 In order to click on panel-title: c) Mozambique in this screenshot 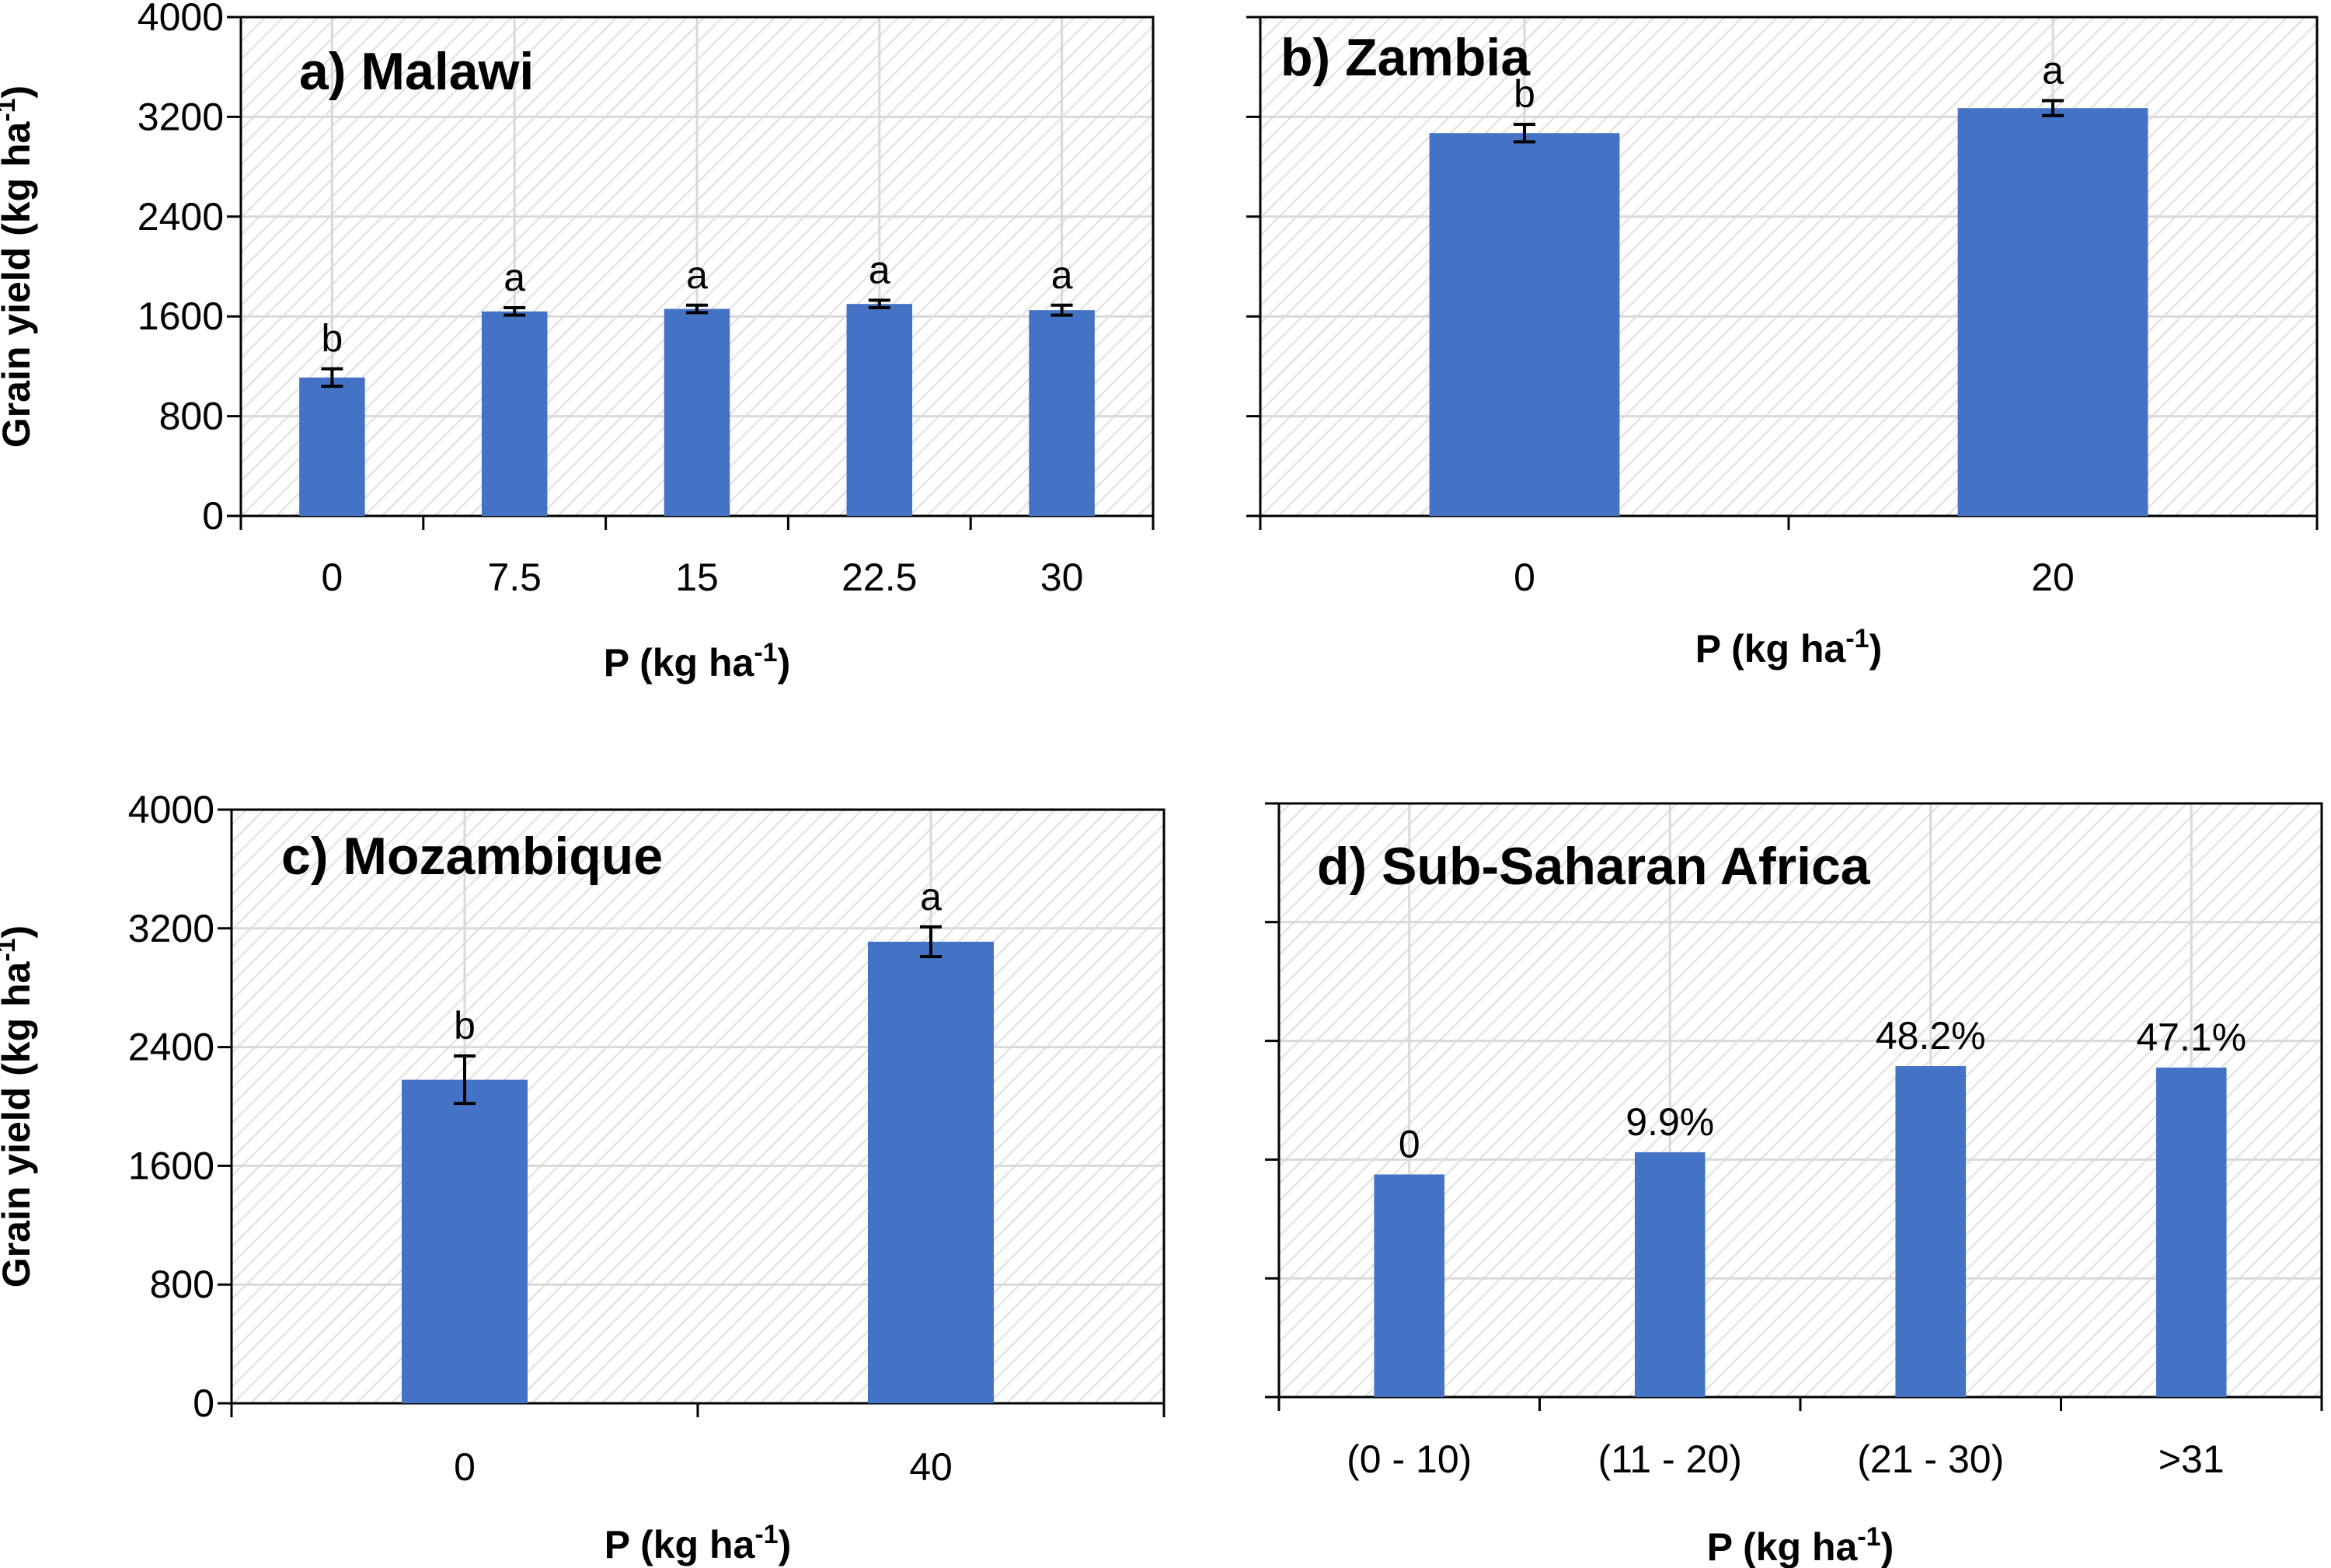, I will do `click(472, 856)`.